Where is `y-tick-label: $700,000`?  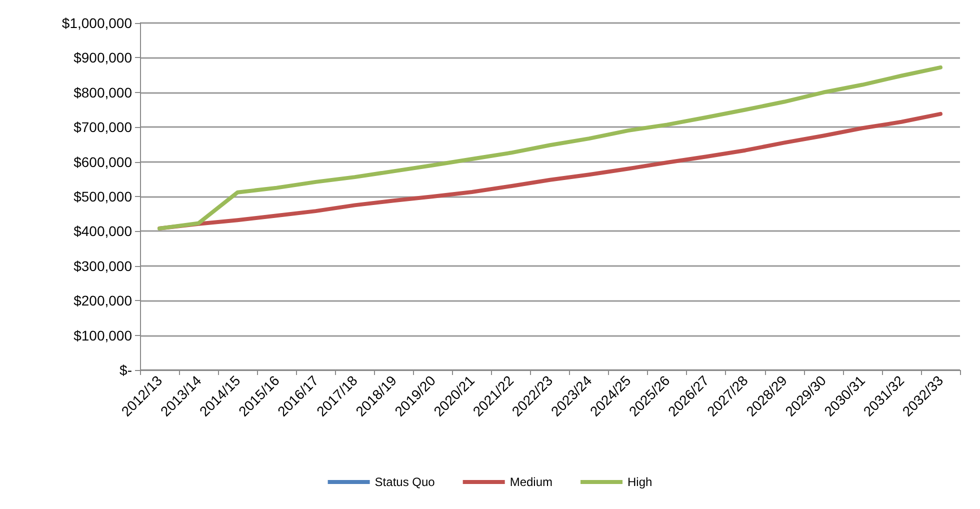
y-tick-label: $700,000 is located at coordinates (103, 127).